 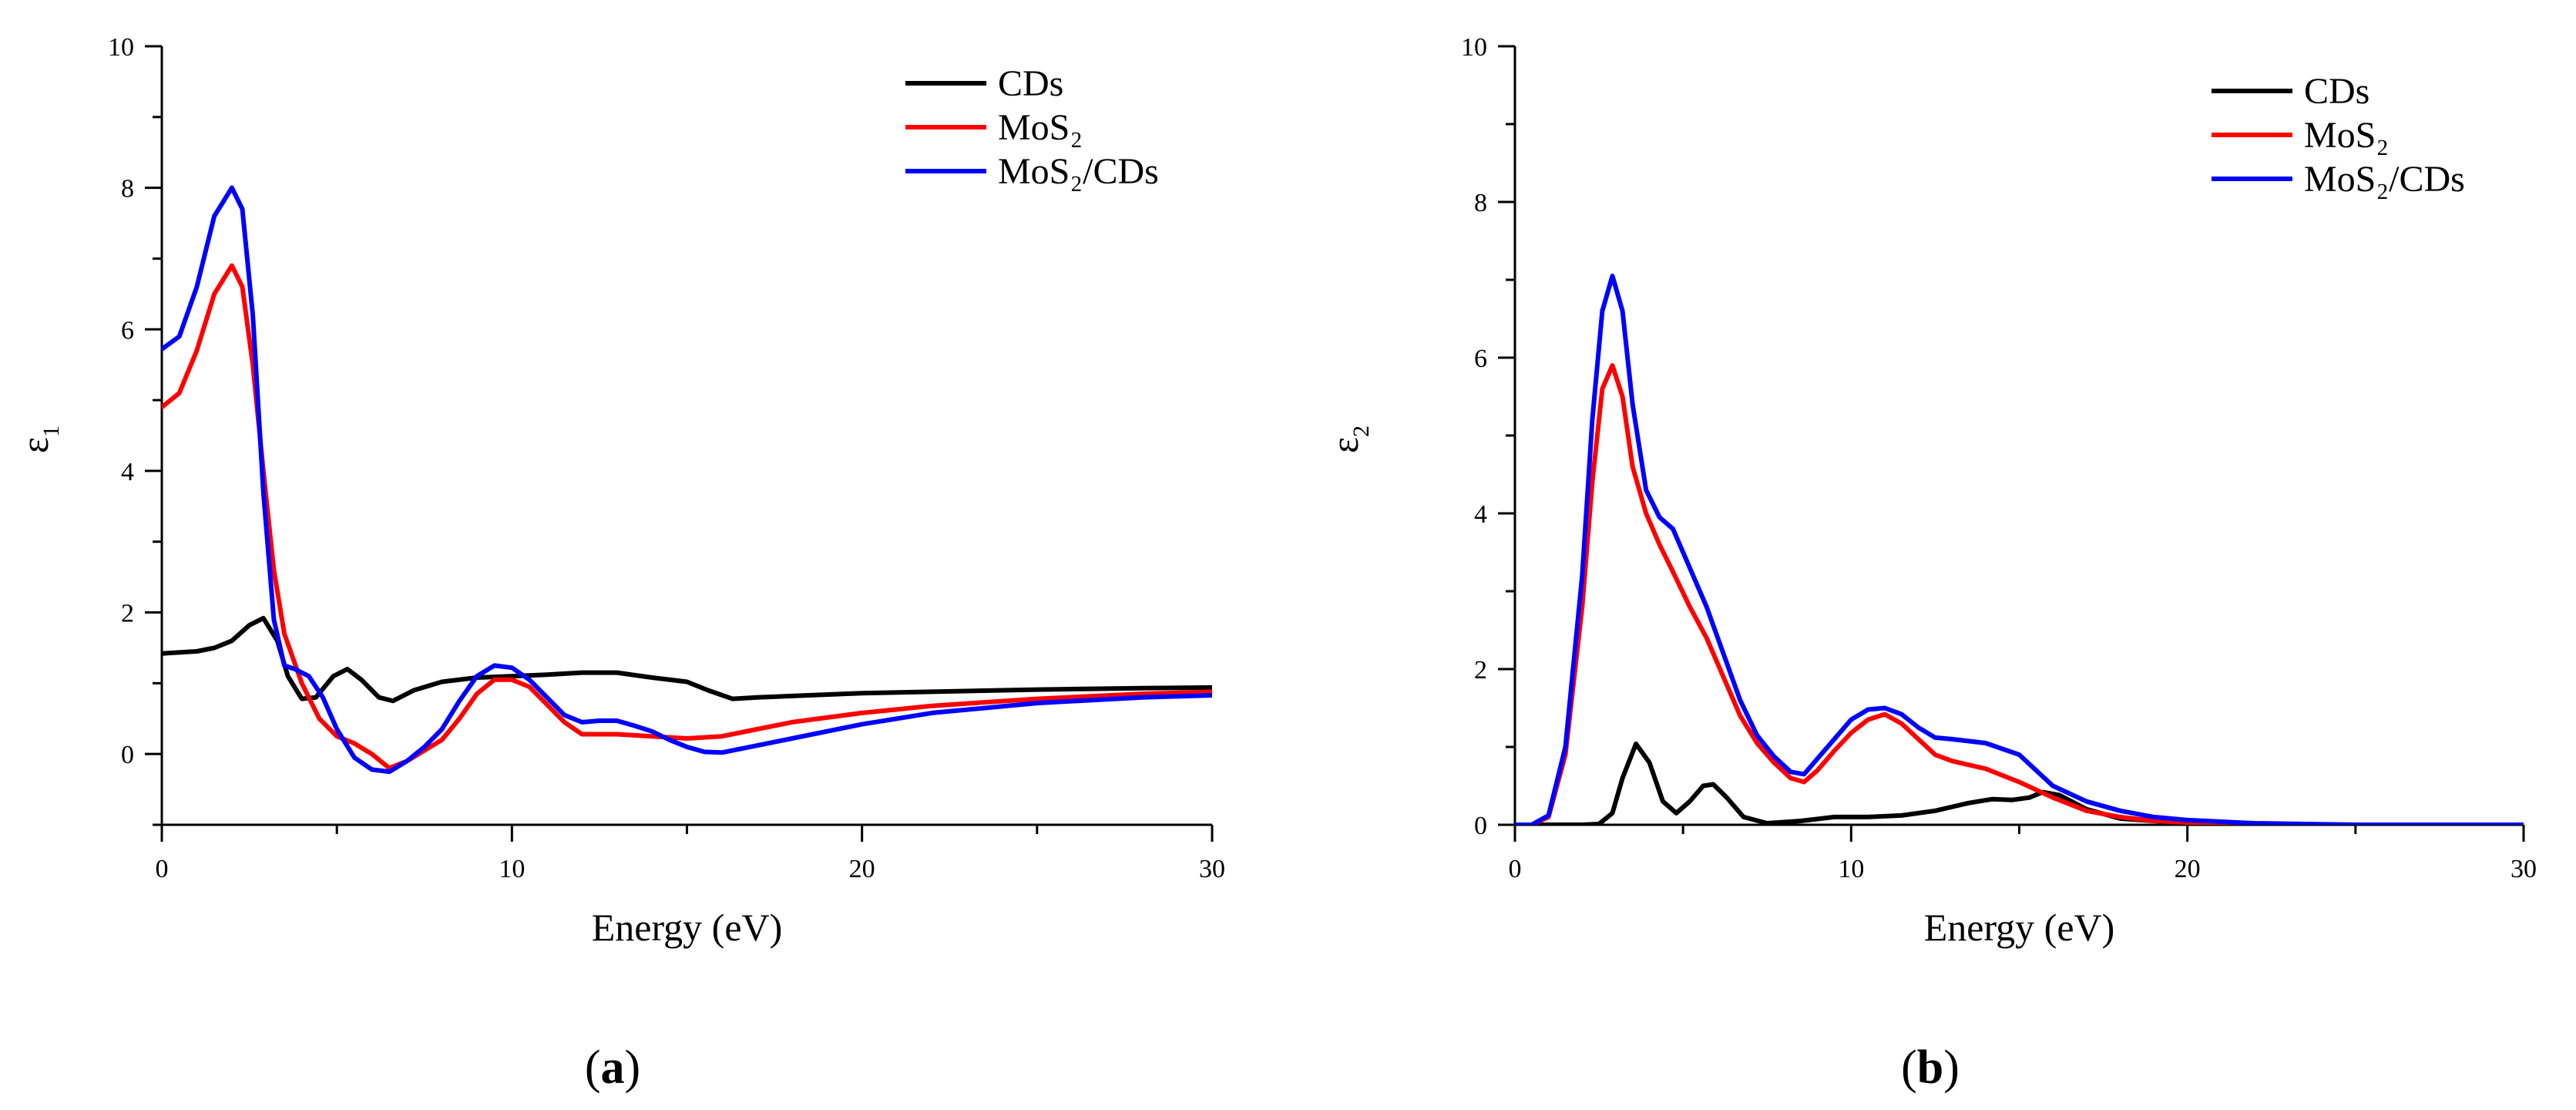 What do you see at coordinates (1361, 432) in the screenshot?
I see `y-axis-title-subscript: 2` at bounding box center [1361, 432].